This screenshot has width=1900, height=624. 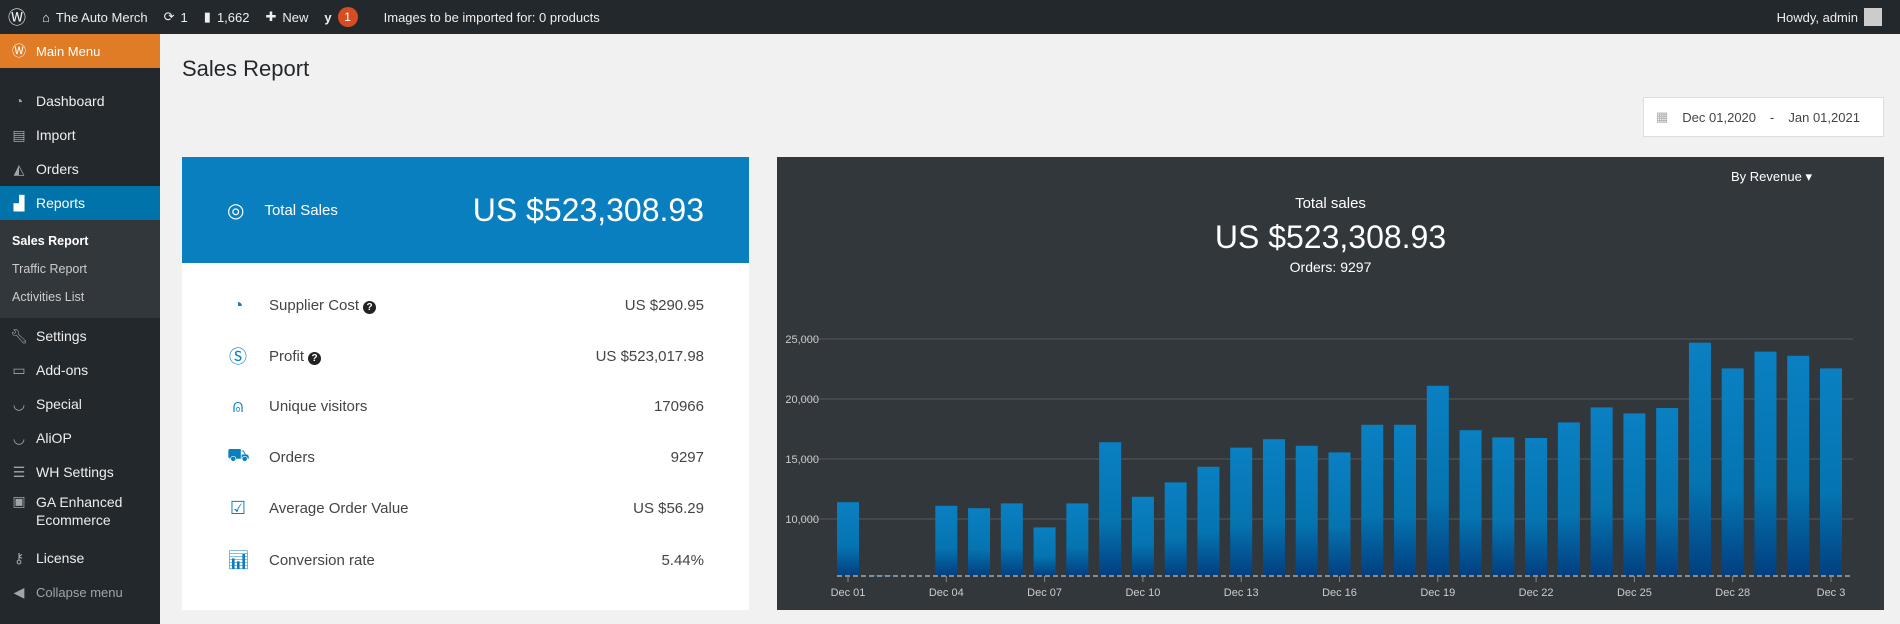 I want to click on y-tick-label: 10,000, so click(x=802, y=520).